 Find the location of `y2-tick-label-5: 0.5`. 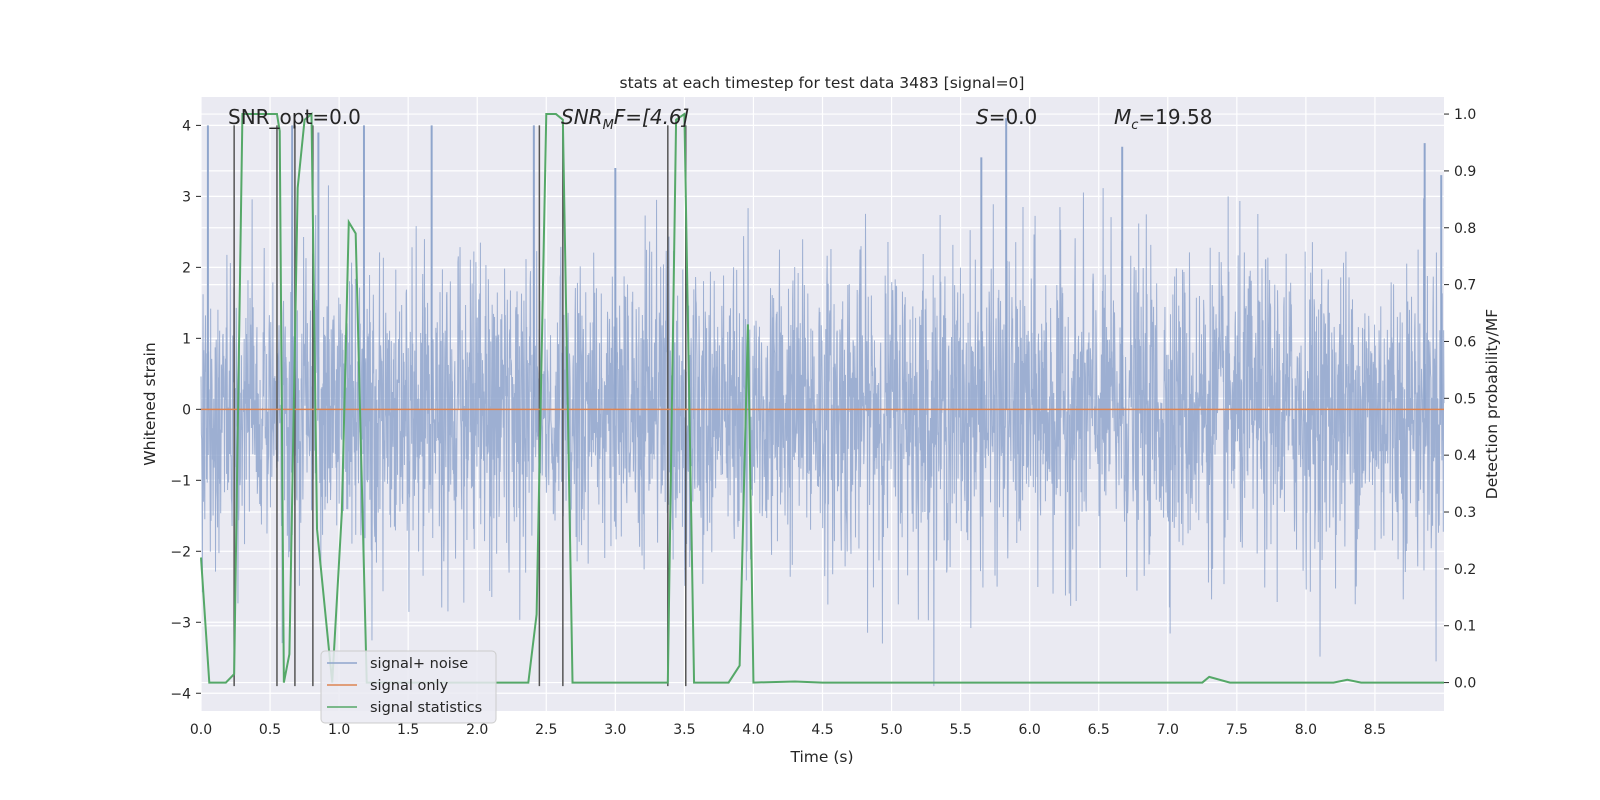

y2-tick-label-5: 0.5 is located at coordinates (1465, 399).